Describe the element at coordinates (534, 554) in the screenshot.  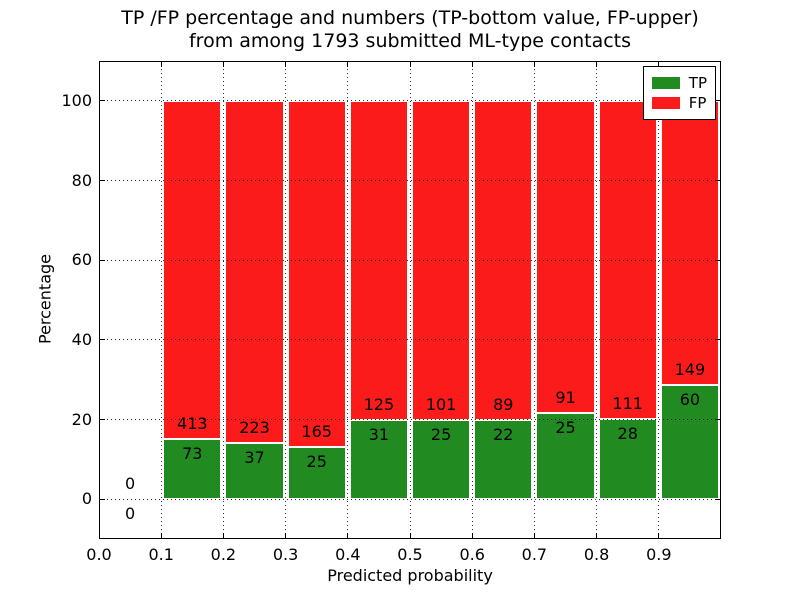
I see `xtick-label-0.7: 0.7` at that location.